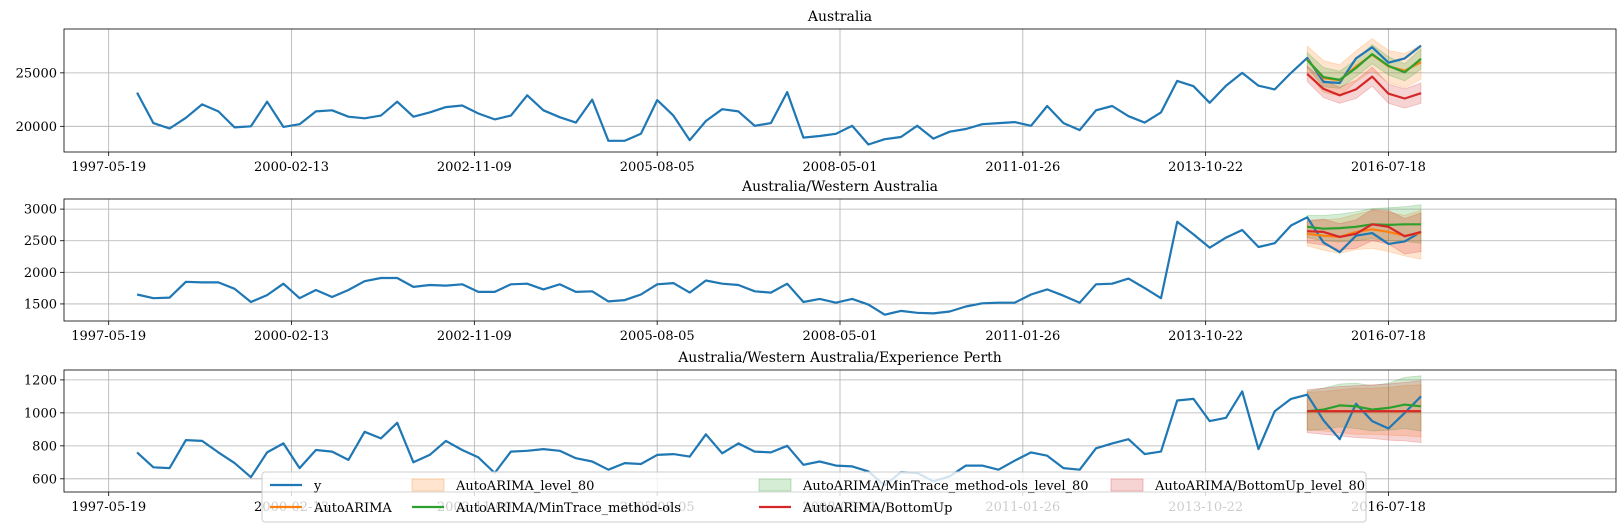  Describe the element at coordinates (317, 486) in the screenshot. I see `legend-label: y` at that location.